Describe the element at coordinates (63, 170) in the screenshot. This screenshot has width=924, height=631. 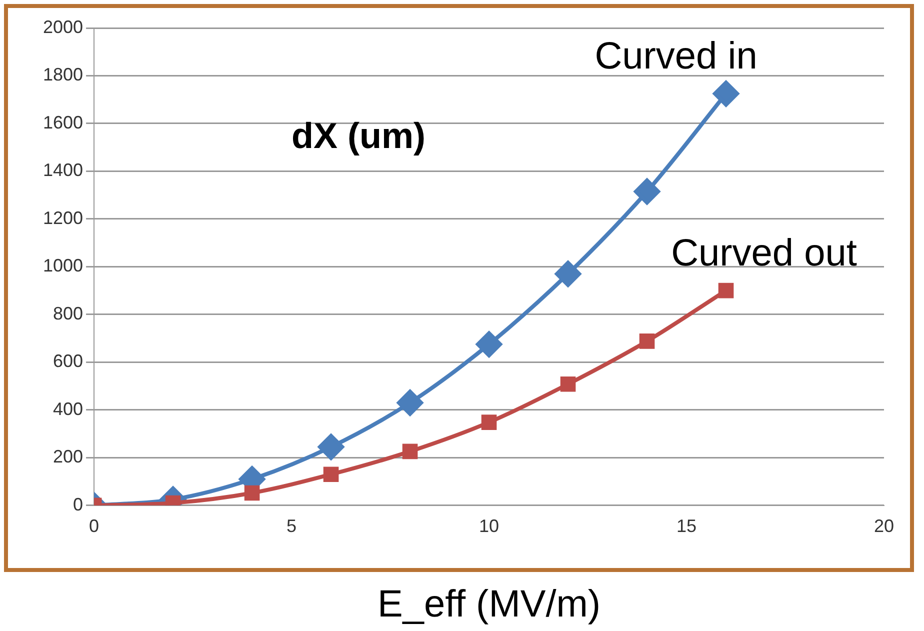
I see `y-tick-label: 1400` at that location.